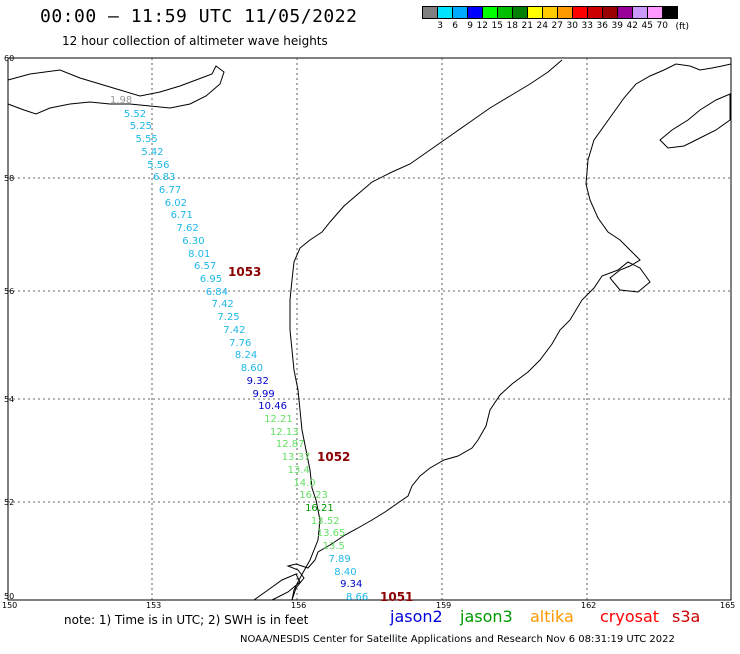 The image size is (740, 654). Describe the element at coordinates (647, 26) in the screenshot. I see `scale-label: 45` at that location.